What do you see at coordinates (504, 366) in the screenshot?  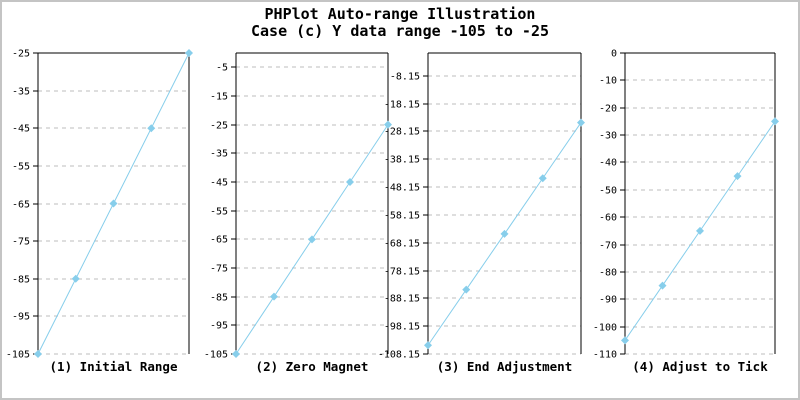 I see `subplot-title: (3) End Adjustment` at bounding box center [504, 366].